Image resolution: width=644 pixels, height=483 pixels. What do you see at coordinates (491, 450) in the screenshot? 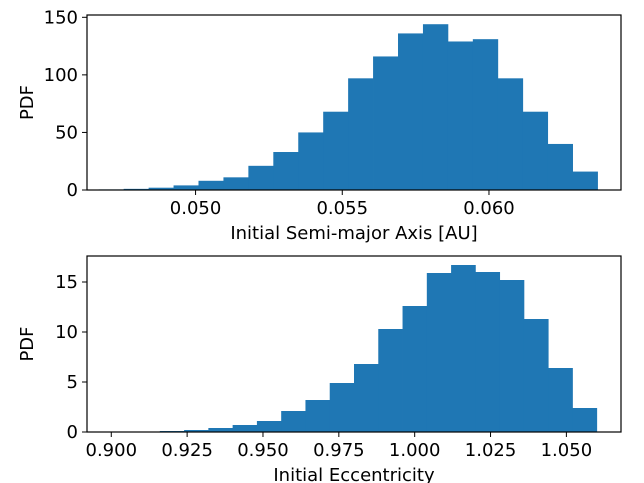
I see `x-tick-label: 1.025` at bounding box center [491, 450].